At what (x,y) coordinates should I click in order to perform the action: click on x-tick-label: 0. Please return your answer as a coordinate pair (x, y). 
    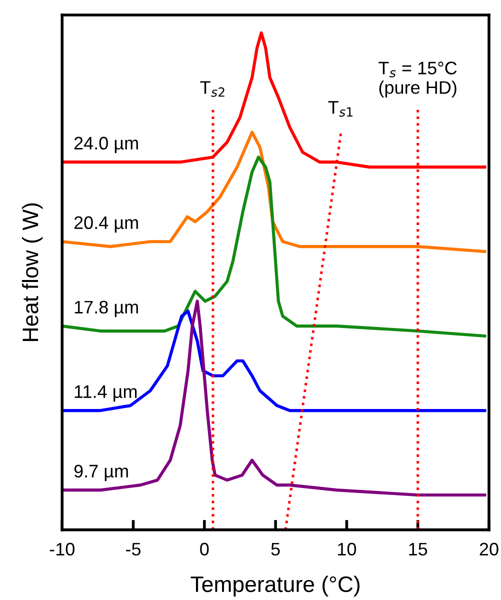
    Looking at the image, I should click on (204, 549).